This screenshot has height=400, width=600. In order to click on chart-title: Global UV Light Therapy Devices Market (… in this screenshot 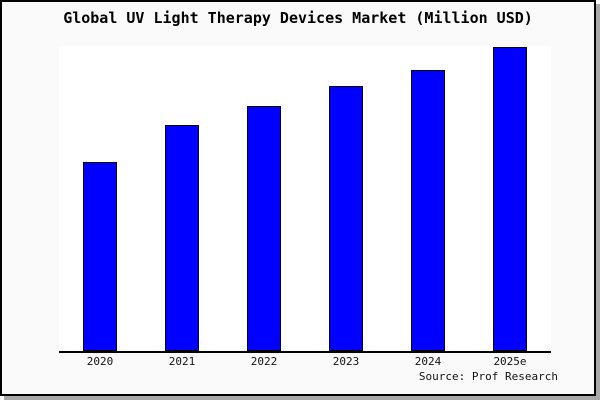, I will do `click(298, 18)`.